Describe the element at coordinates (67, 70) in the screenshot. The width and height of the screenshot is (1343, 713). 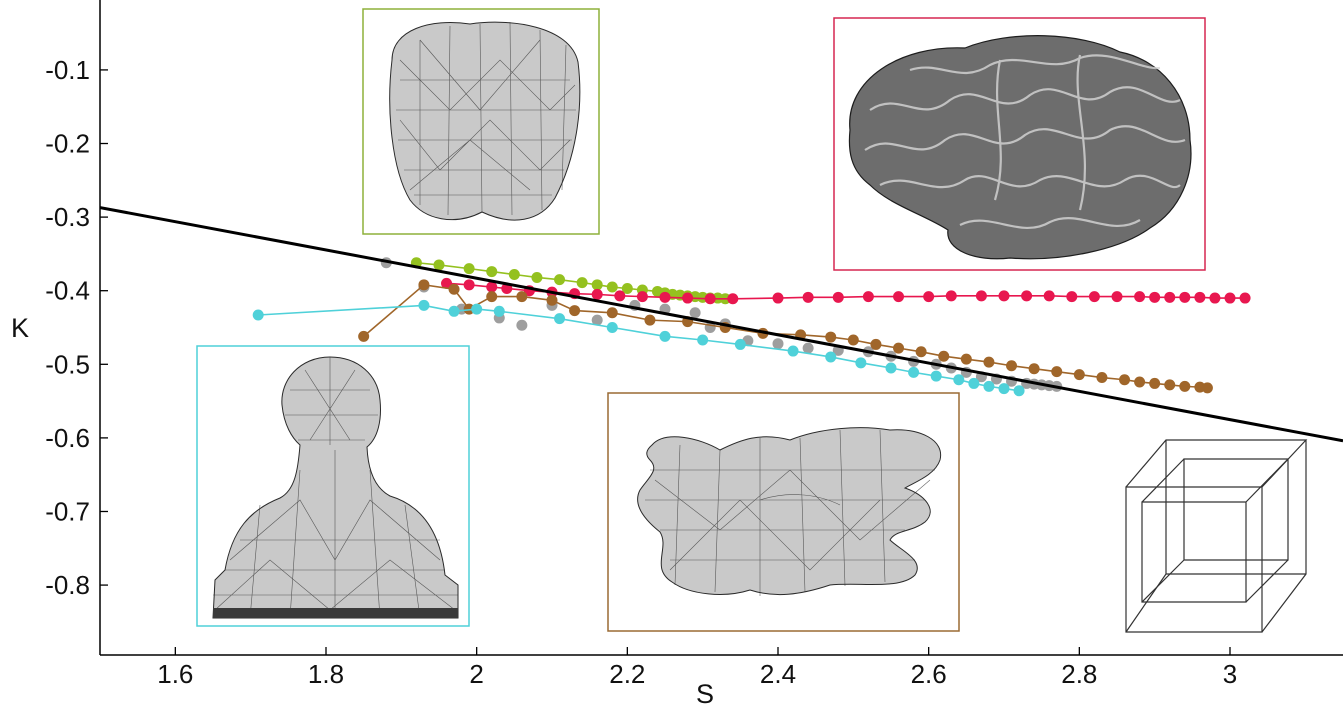
I see `y-tick-label: -0.1` at that location.